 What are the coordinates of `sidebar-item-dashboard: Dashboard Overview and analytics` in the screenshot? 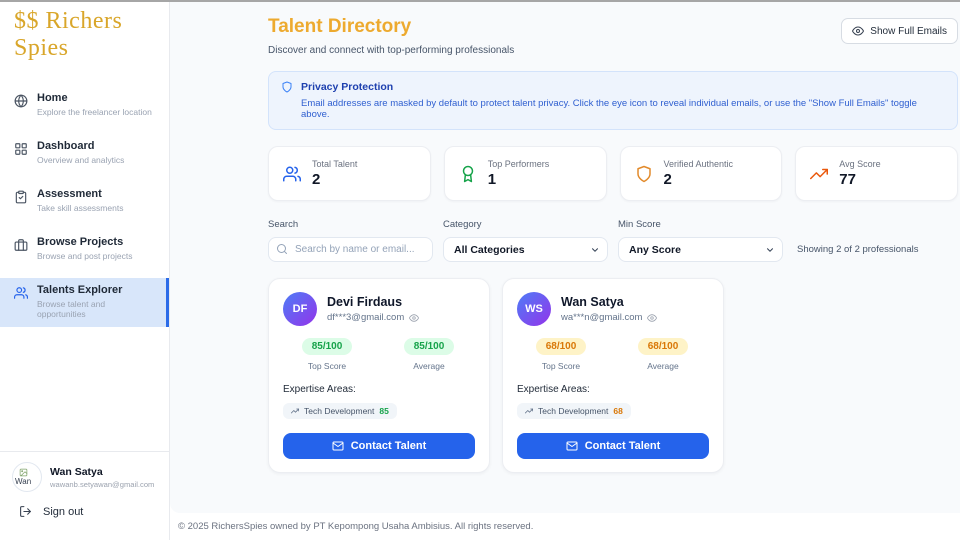 It's located at (84, 152).